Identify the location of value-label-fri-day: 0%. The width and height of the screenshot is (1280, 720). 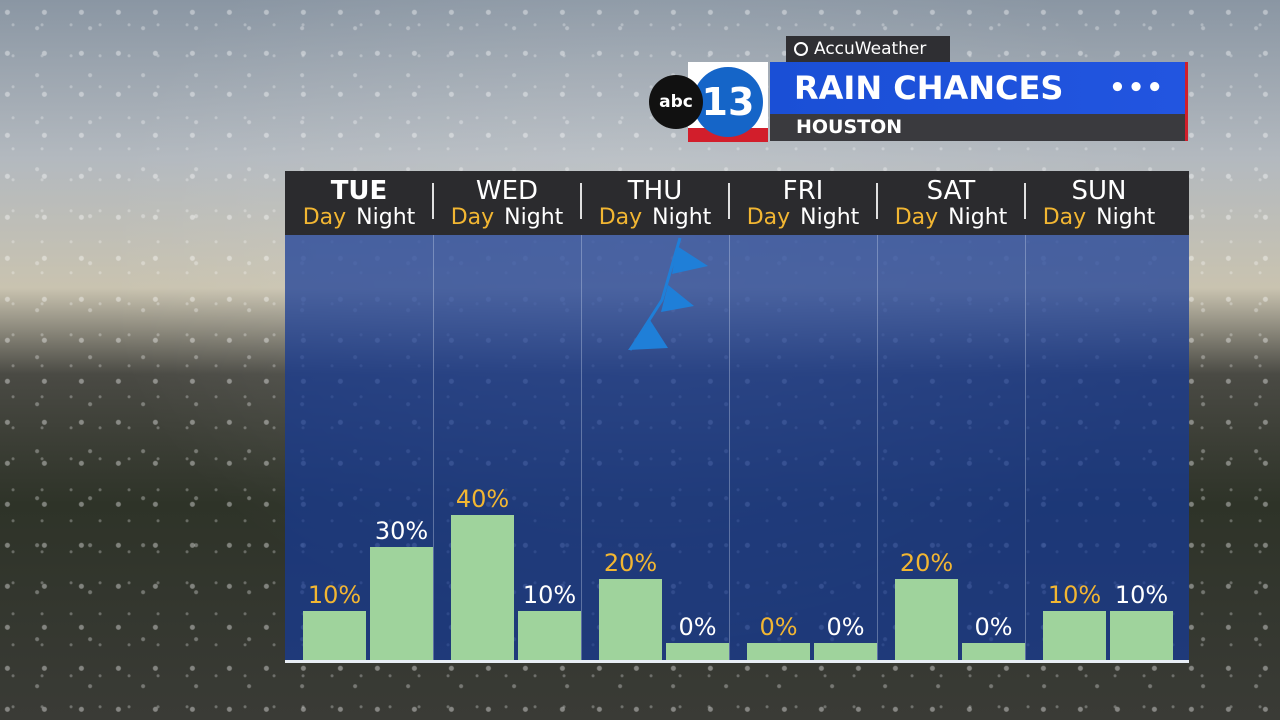
(778, 627).